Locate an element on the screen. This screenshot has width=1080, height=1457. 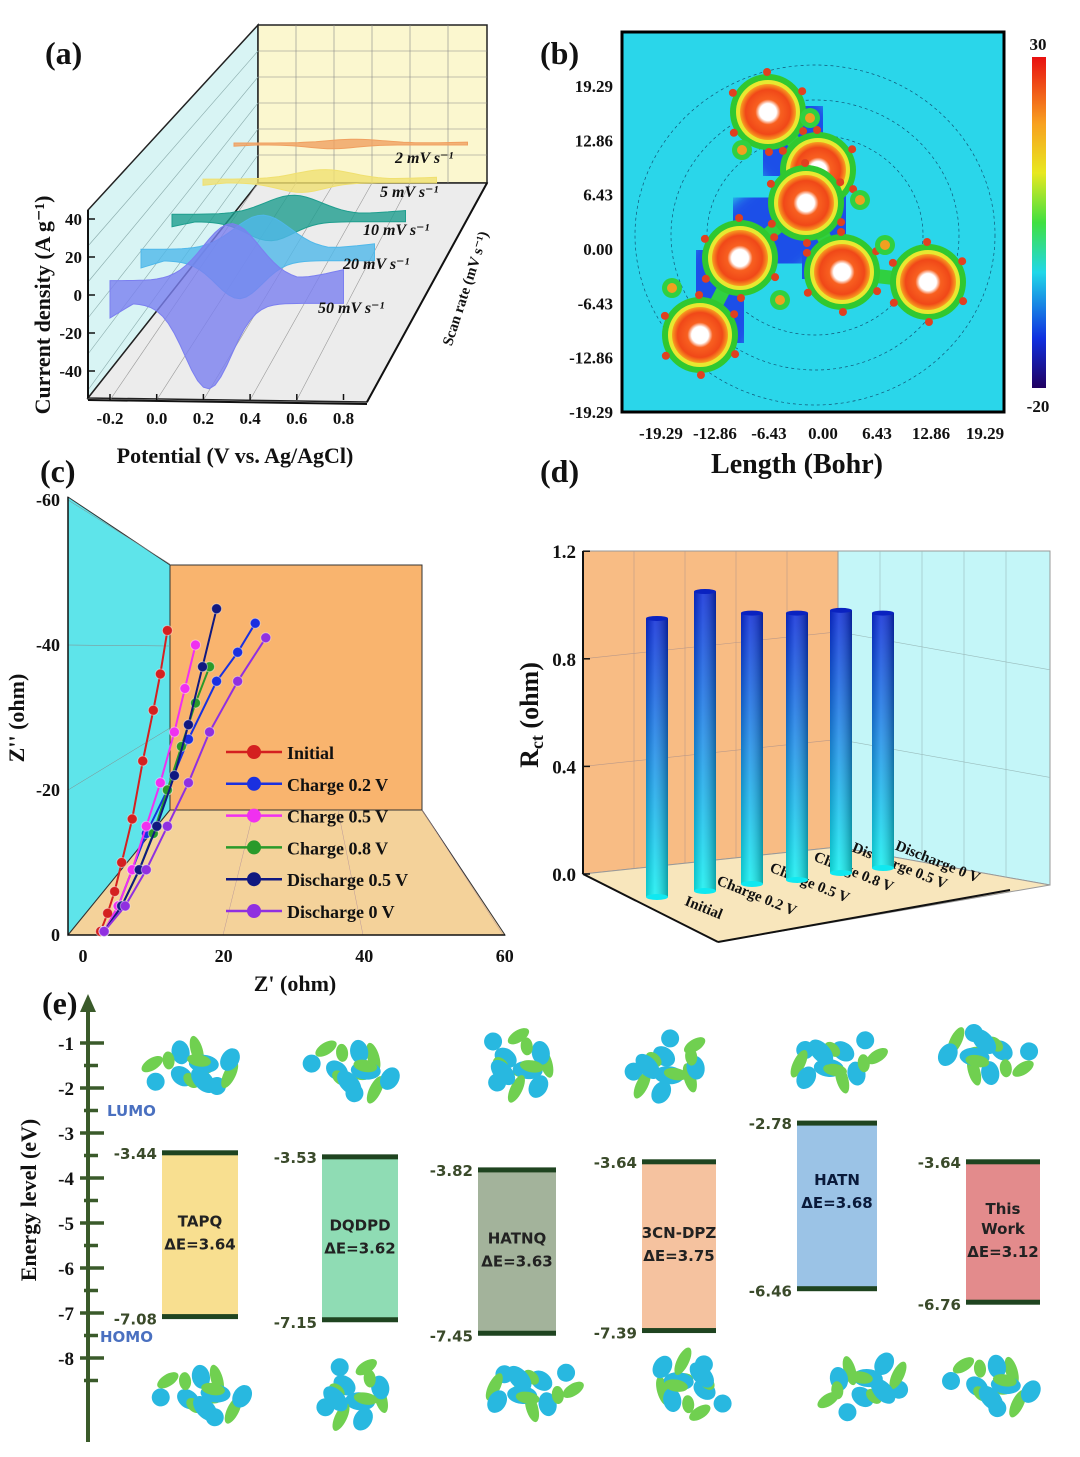
band-gap-value: ΔE=3.62 is located at coordinates (359, 1248).